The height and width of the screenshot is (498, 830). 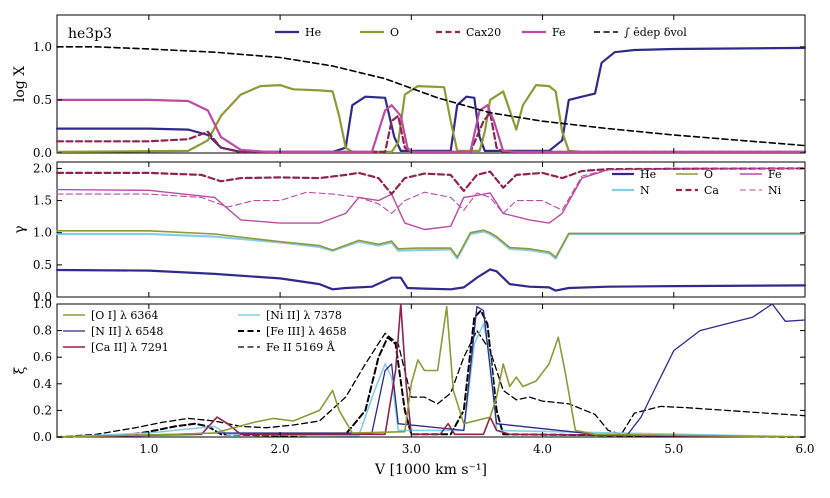 I want to click on legend-middle: He O Fe N Ca Ni, so click(x=697, y=182).